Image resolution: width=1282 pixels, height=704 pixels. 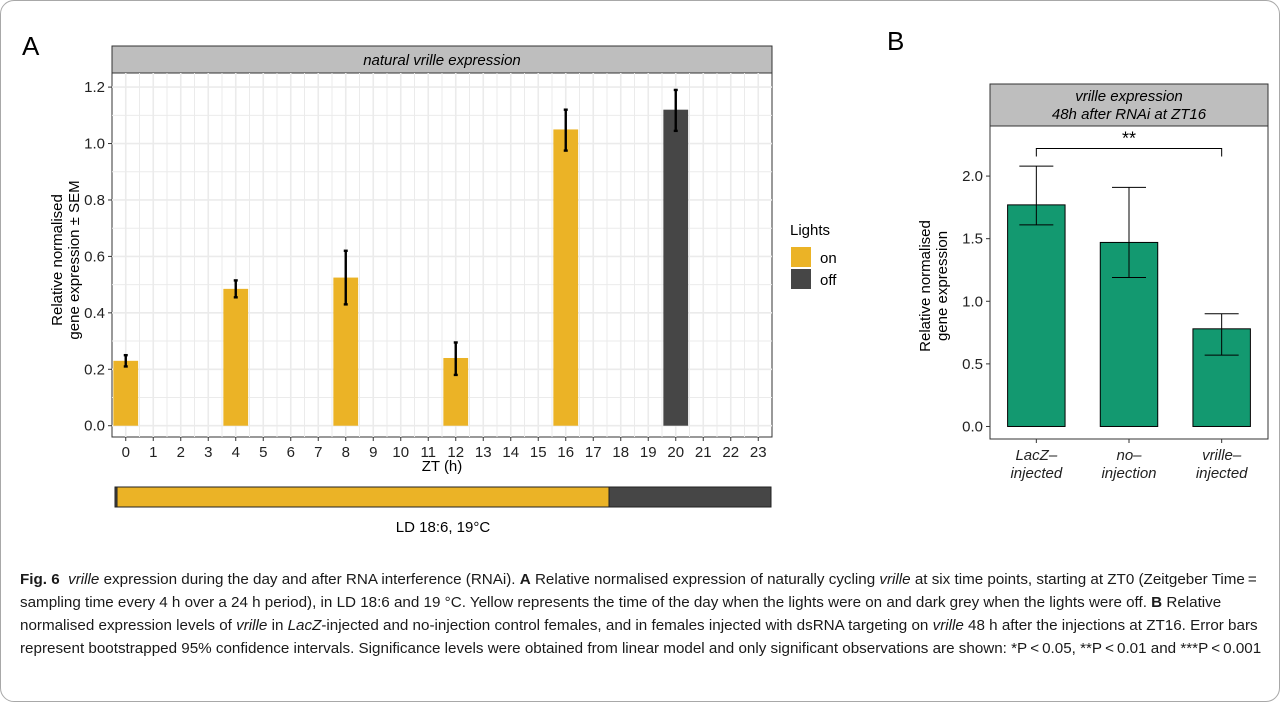 I want to click on x-tick-label: 1, so click(x=153, y=452).